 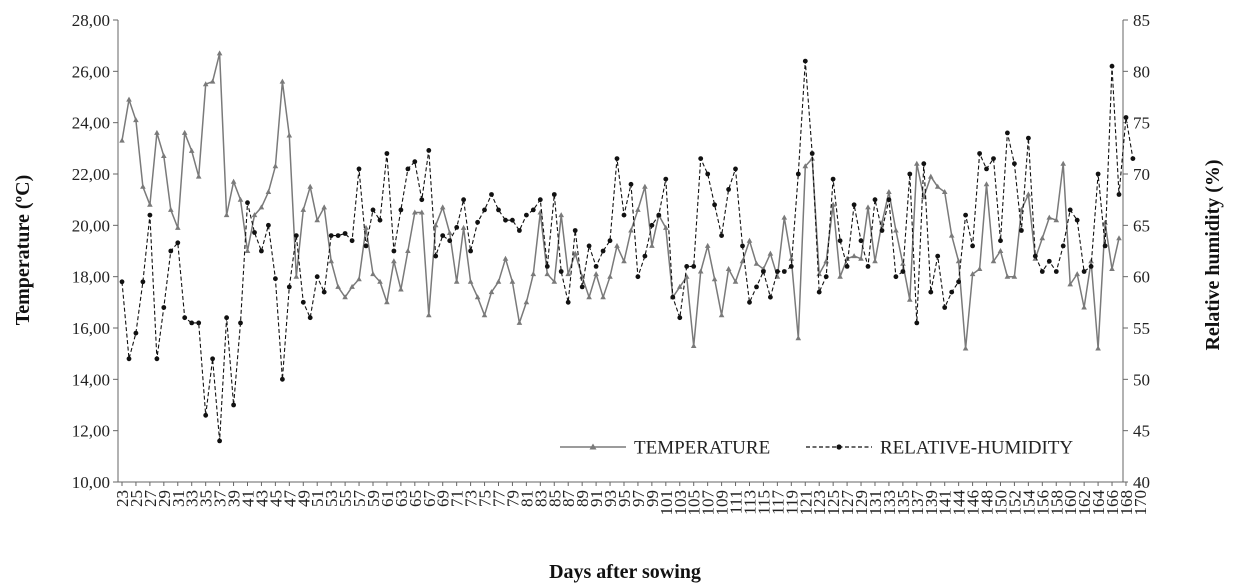 I want to click on left-tick-label: 22,00, so click(x=91, y=174).